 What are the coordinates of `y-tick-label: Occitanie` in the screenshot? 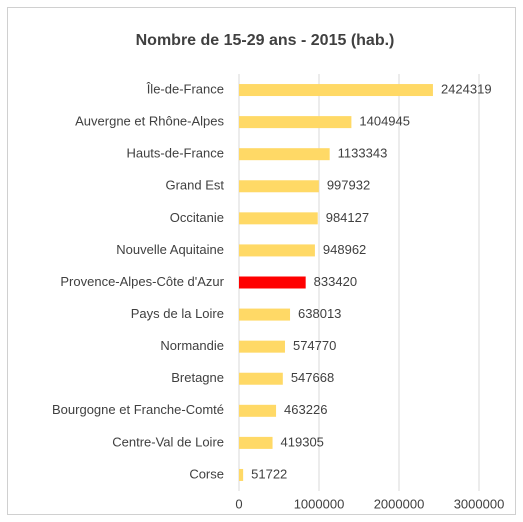 It's located at (197, 217).